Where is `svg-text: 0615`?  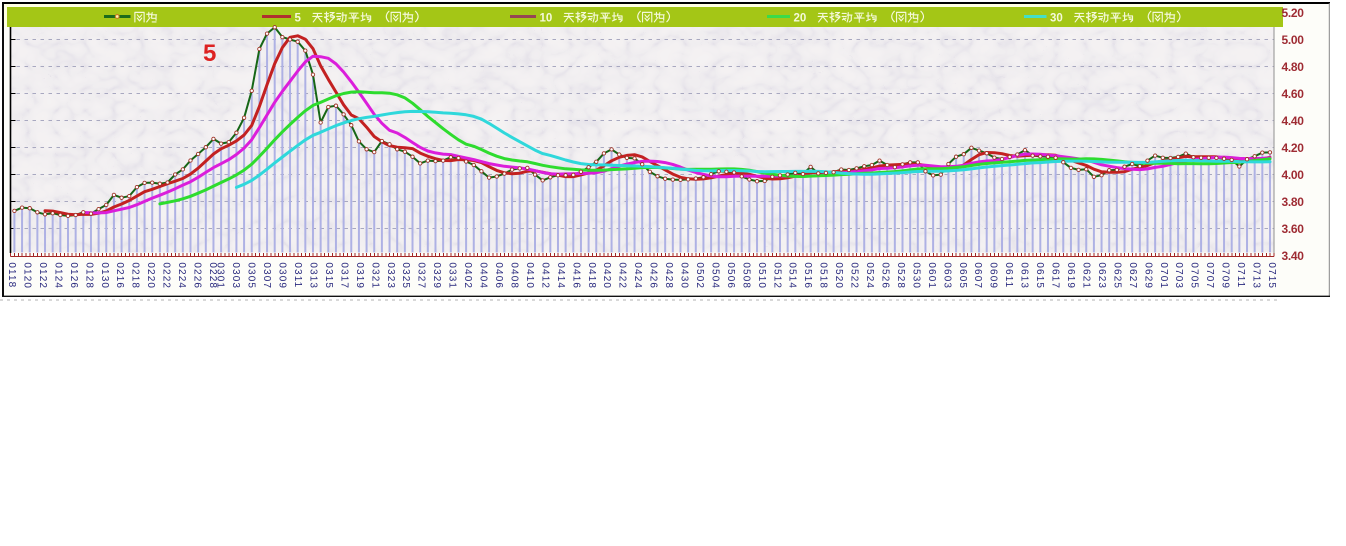 svg-text: 0615 is located at coordinates (1039, 275).